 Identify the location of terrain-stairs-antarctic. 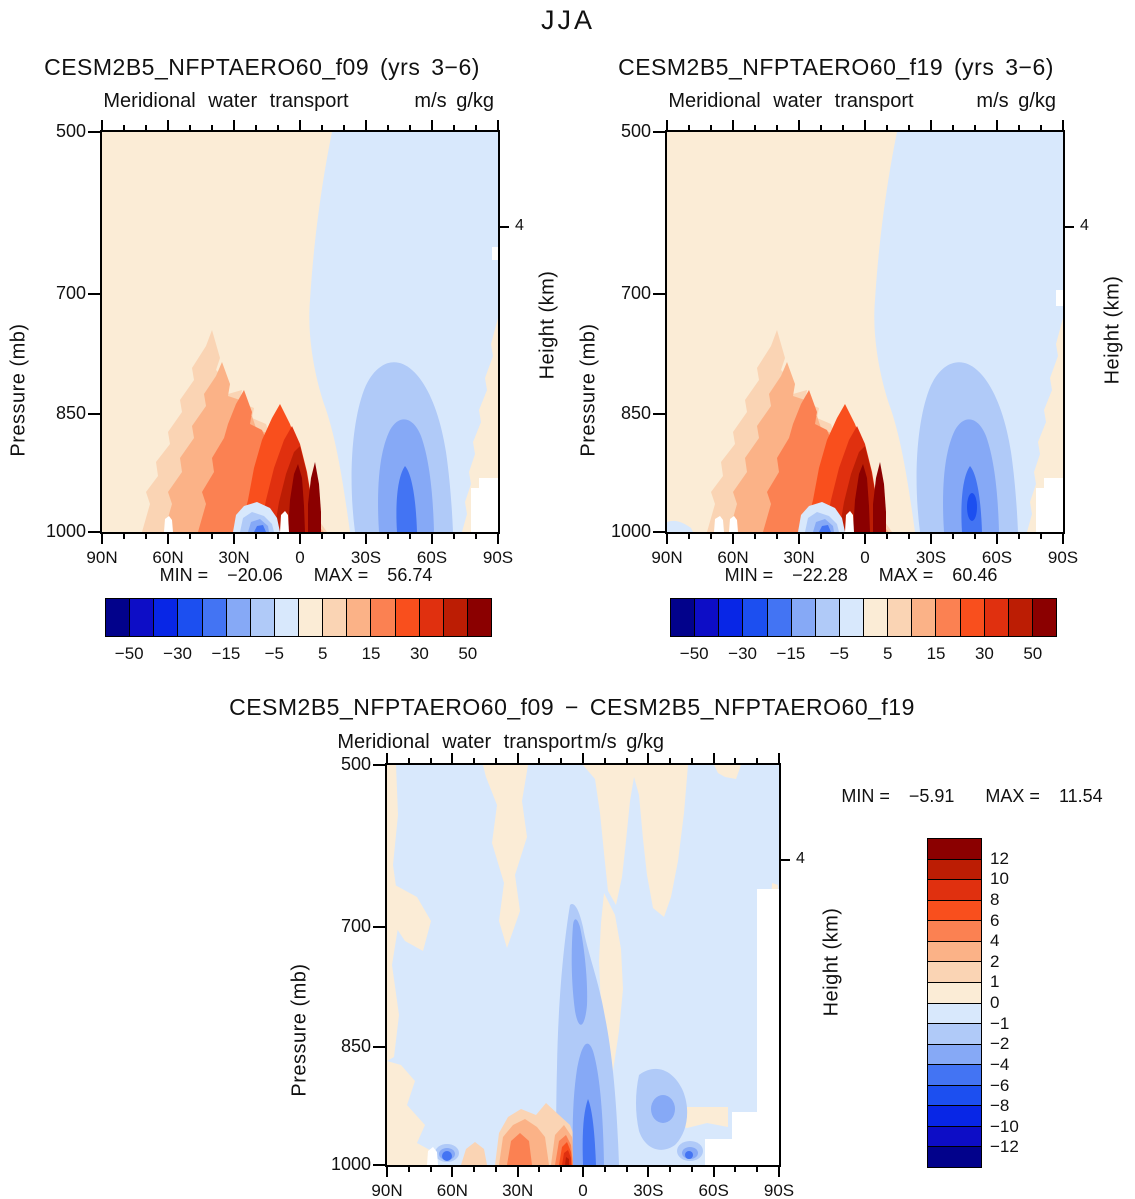
(742, 1027).